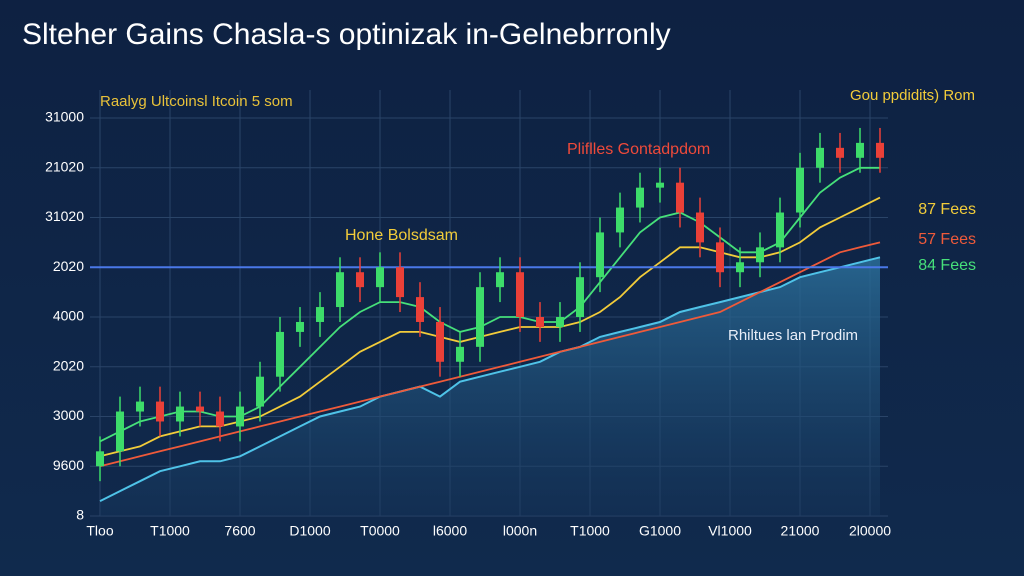 Image resolution: width=1024 pixels, height=576 pixels. I want to click on x-tick-label: T0000, so click(380, 531).